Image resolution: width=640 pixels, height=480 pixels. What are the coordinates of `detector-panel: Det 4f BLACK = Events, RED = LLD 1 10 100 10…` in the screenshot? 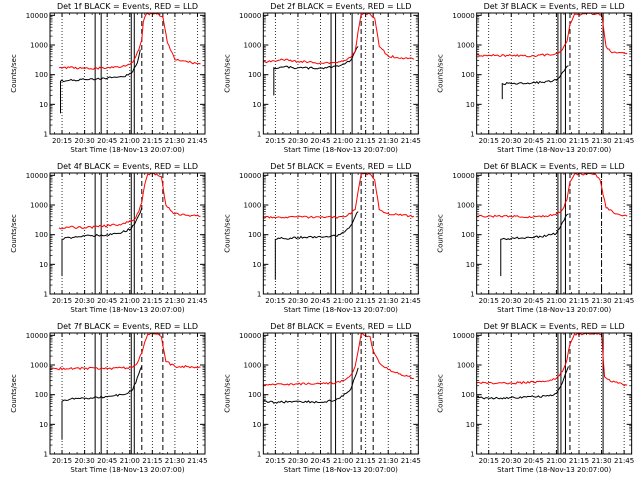 It's located at (109, 238).